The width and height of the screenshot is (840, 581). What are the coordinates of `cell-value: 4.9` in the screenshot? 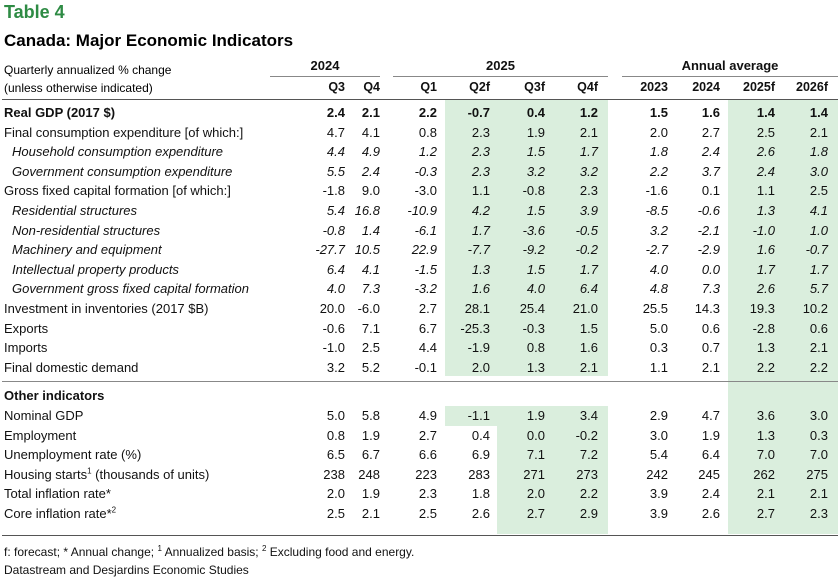 It's located at (427, 415).